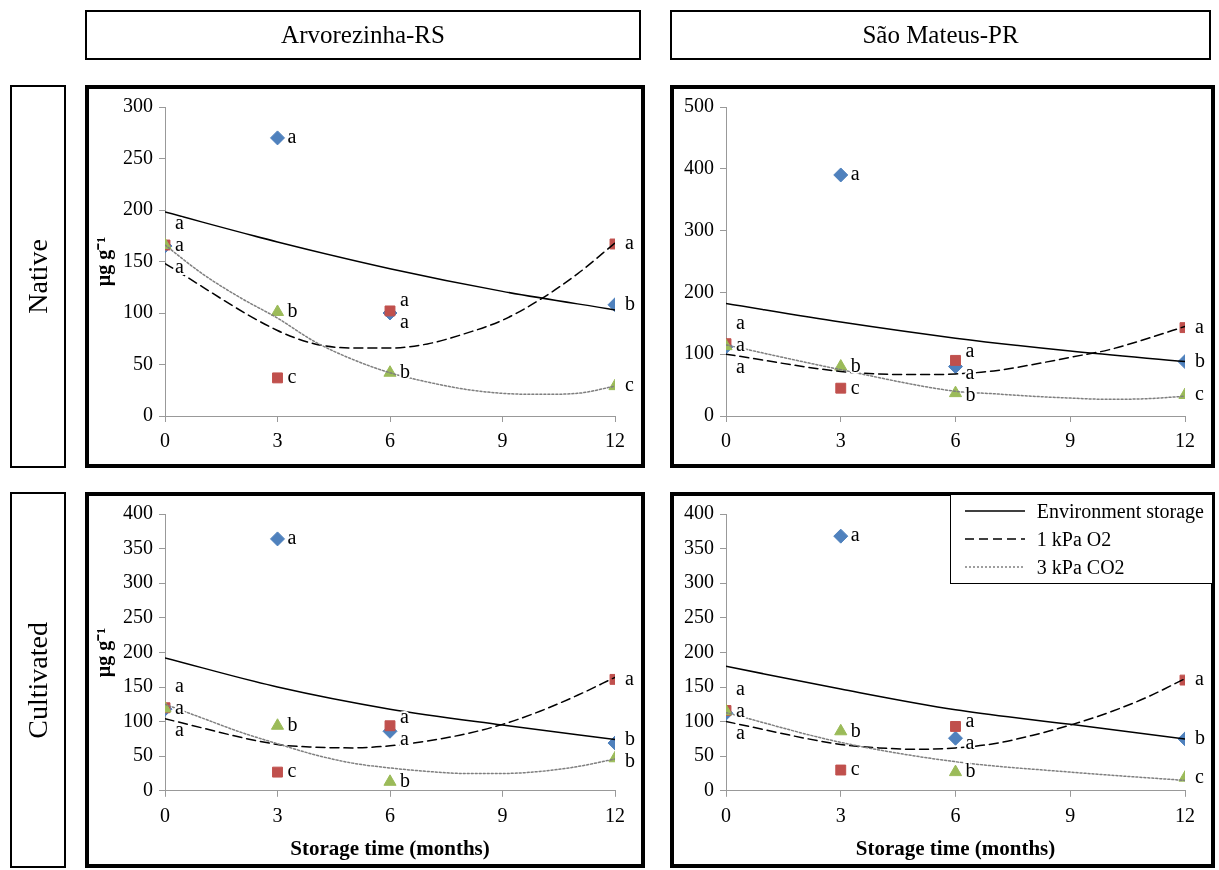  I want to click on legend-label: Environment storage, so click(1120, 512).